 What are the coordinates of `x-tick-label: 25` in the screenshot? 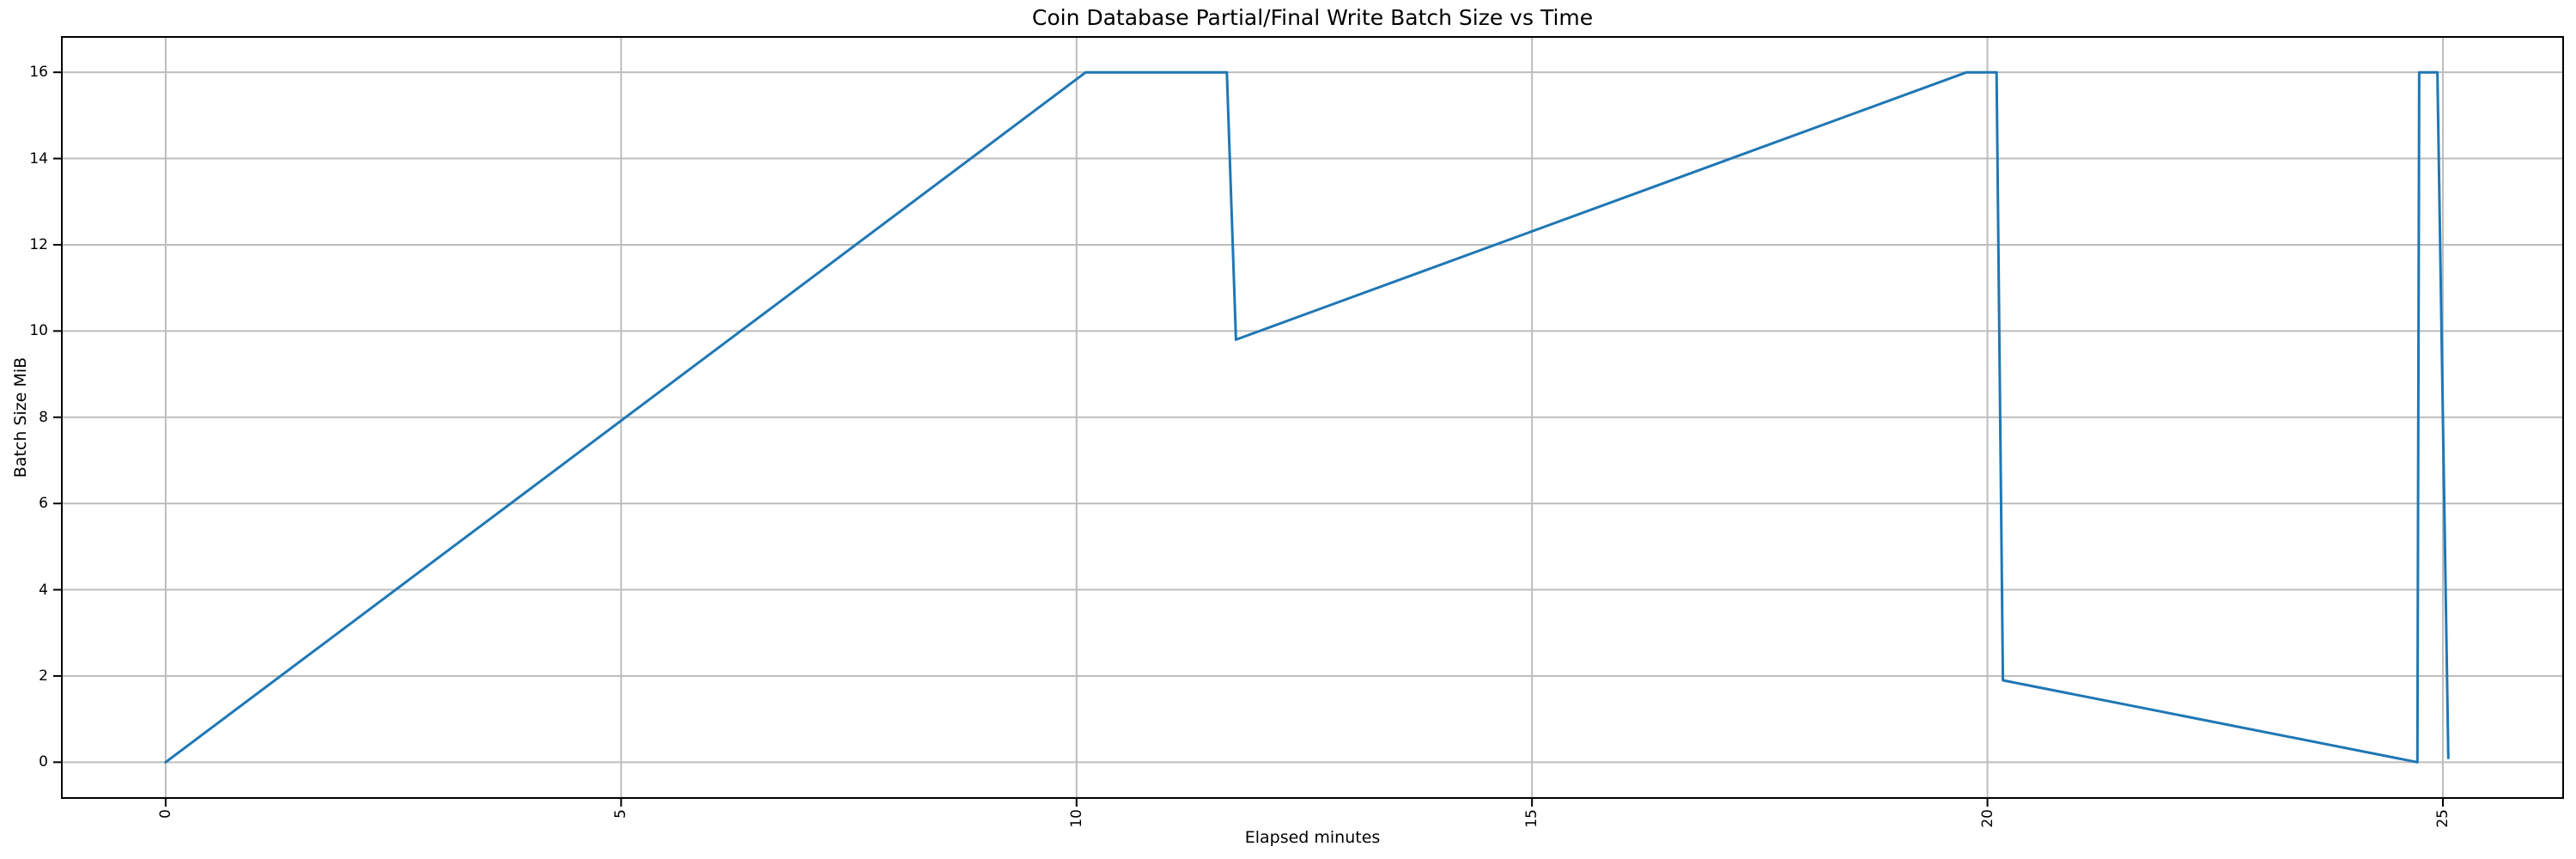 It's located at (2442, 819).